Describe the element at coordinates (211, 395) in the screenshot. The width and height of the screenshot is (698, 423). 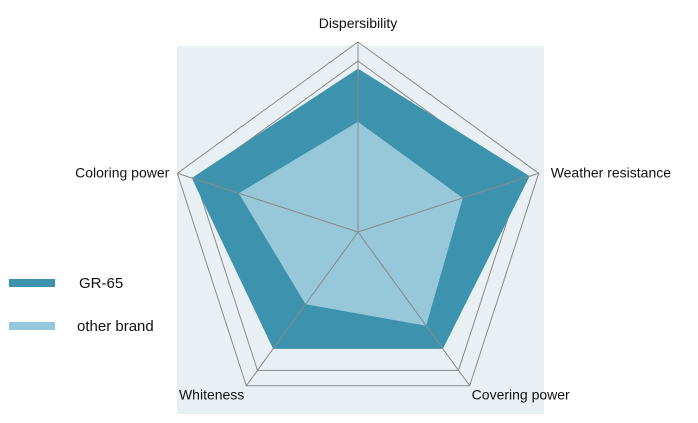
I see `axis-label-whiteness: Whiteness` at that location.